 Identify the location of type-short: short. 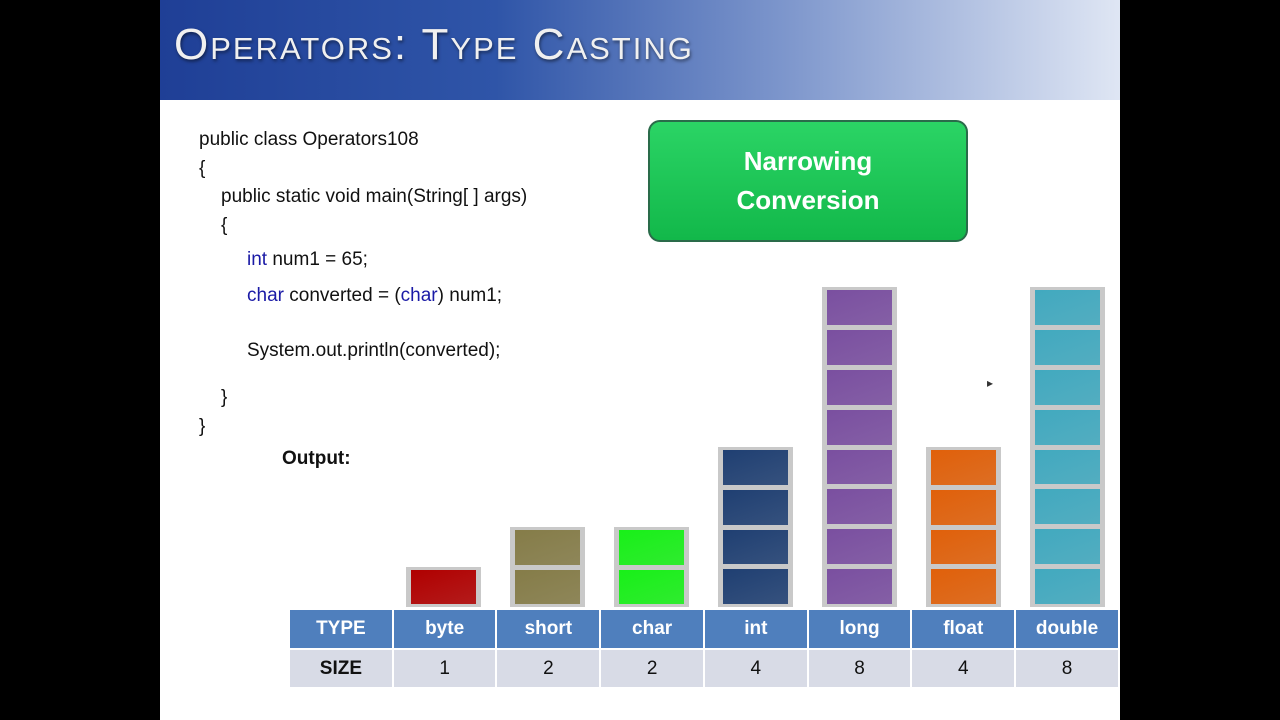
(548, 629).